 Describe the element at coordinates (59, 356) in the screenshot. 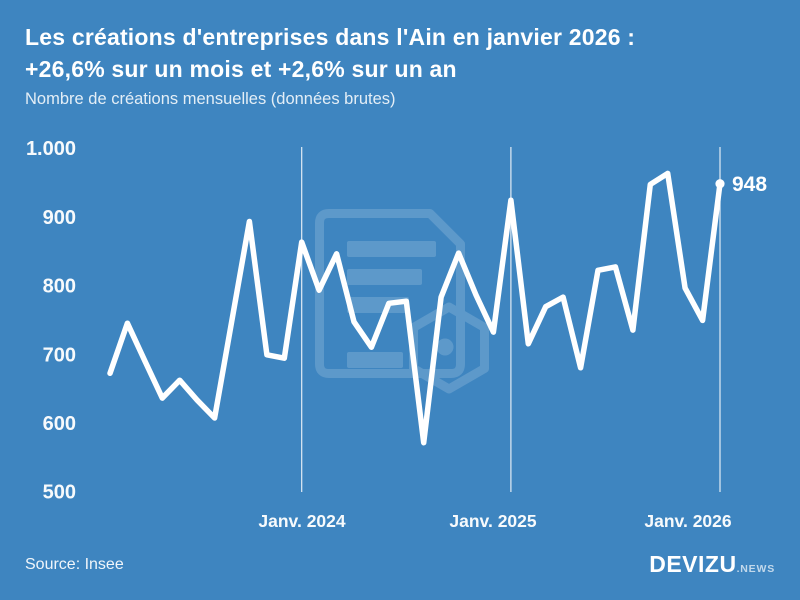

I see `y-tick-700: 700` at that location.